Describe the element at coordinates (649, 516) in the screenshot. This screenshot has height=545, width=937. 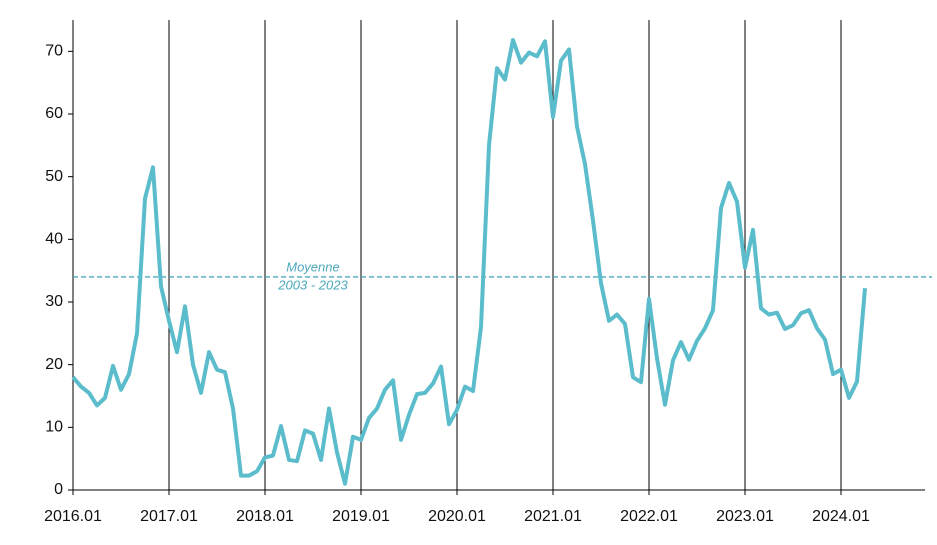
I see `x-tick-label: 2022.01` at that location.